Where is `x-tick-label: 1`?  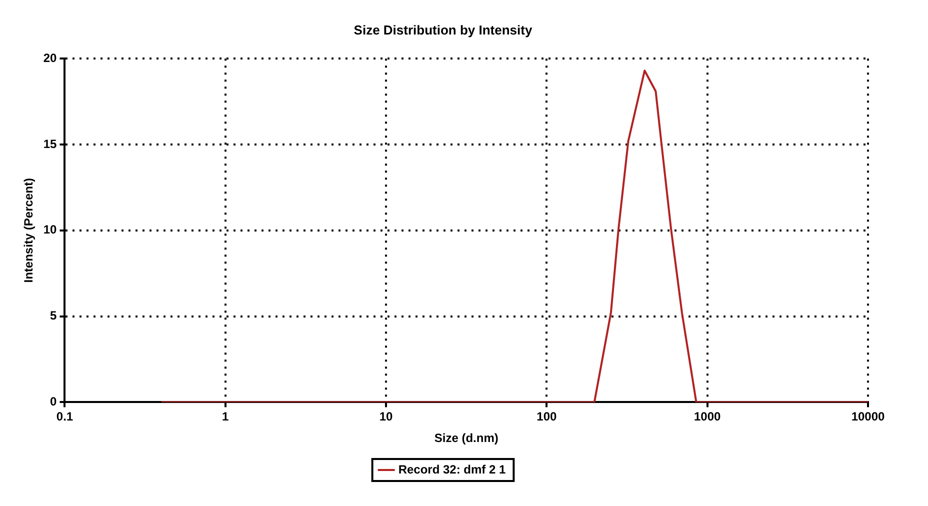 x-tick-label: 1 is located at coordinates (226, 417).